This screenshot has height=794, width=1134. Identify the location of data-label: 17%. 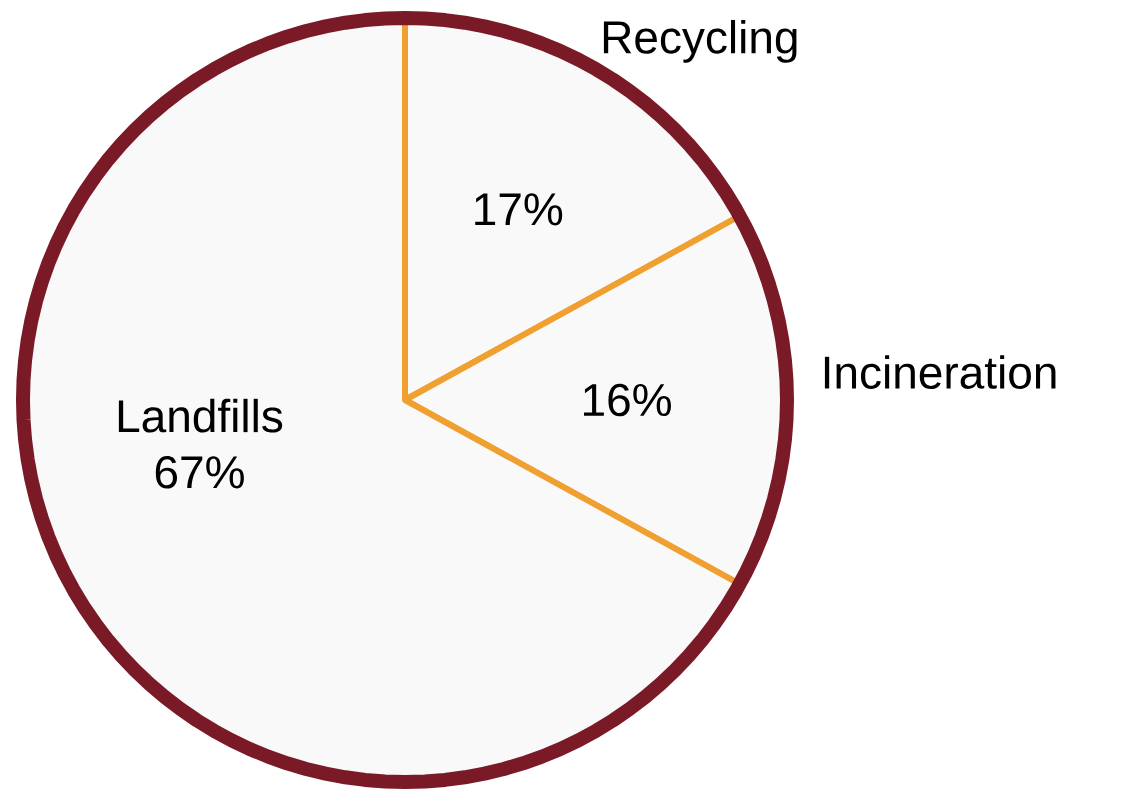
(519, 209).